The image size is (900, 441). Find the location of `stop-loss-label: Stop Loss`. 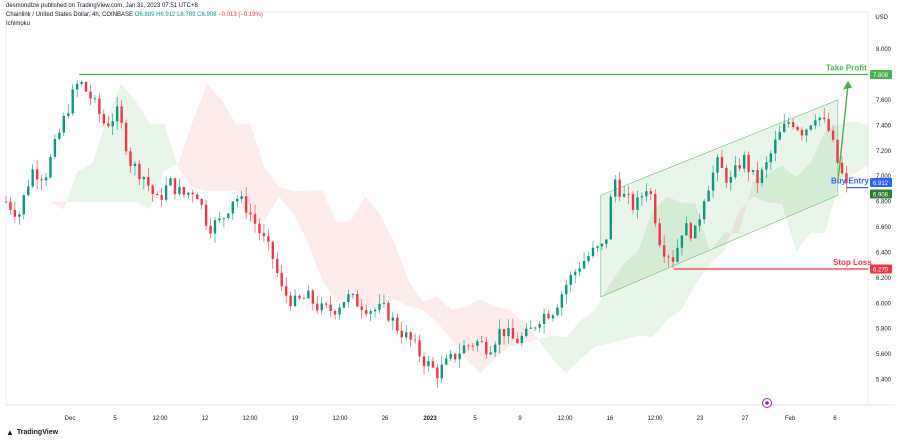

stop-loss-label: Stop Loss is located at coordinates (852, 262).